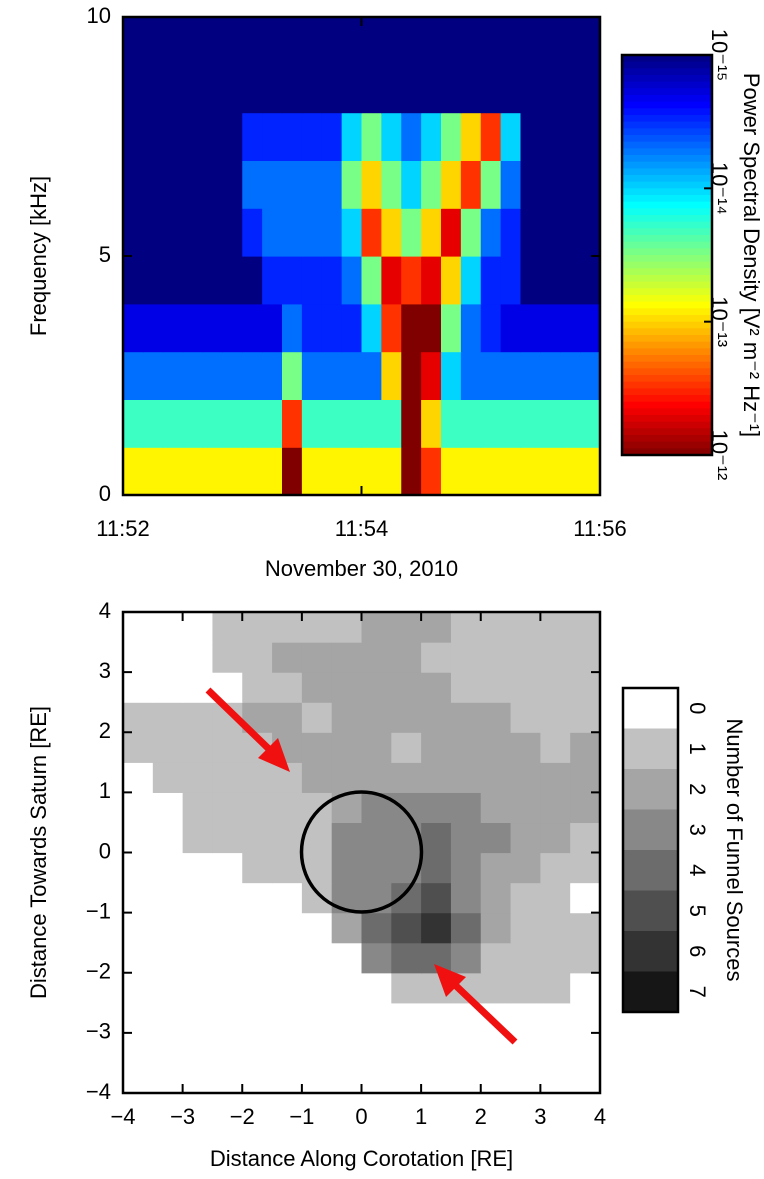 This screenshot has width=764, height=1179. Describe the element at coordinates (421, 1116) in the screenshot. I see `x-tick-label: 1` at that location.